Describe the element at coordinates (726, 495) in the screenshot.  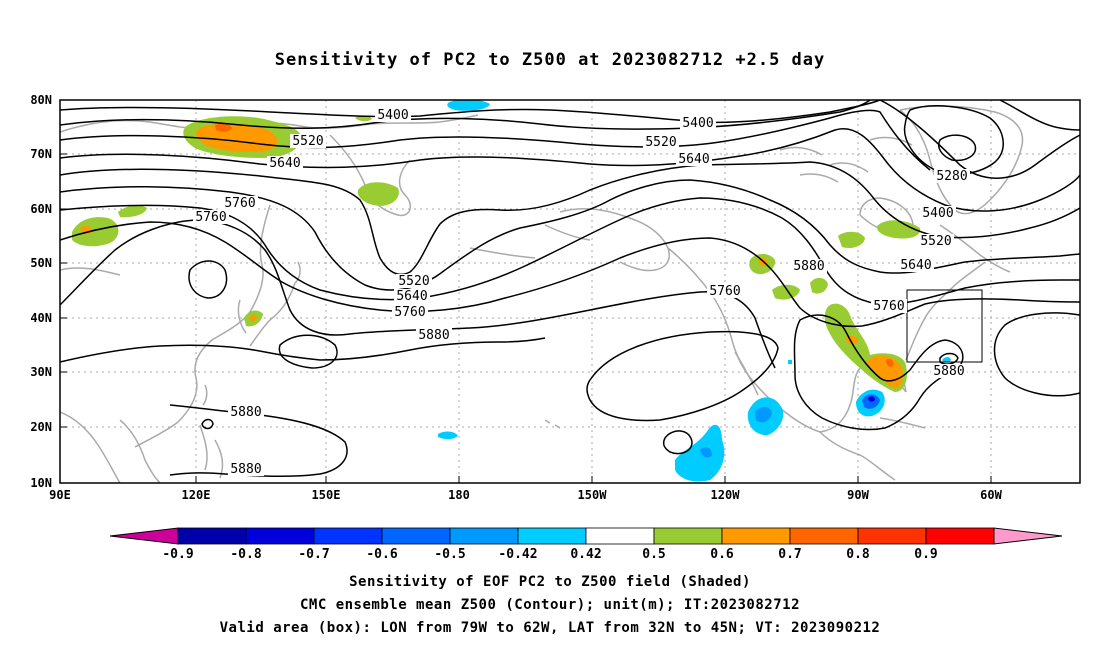
I see `lon-tick-label: 120W` at that location.